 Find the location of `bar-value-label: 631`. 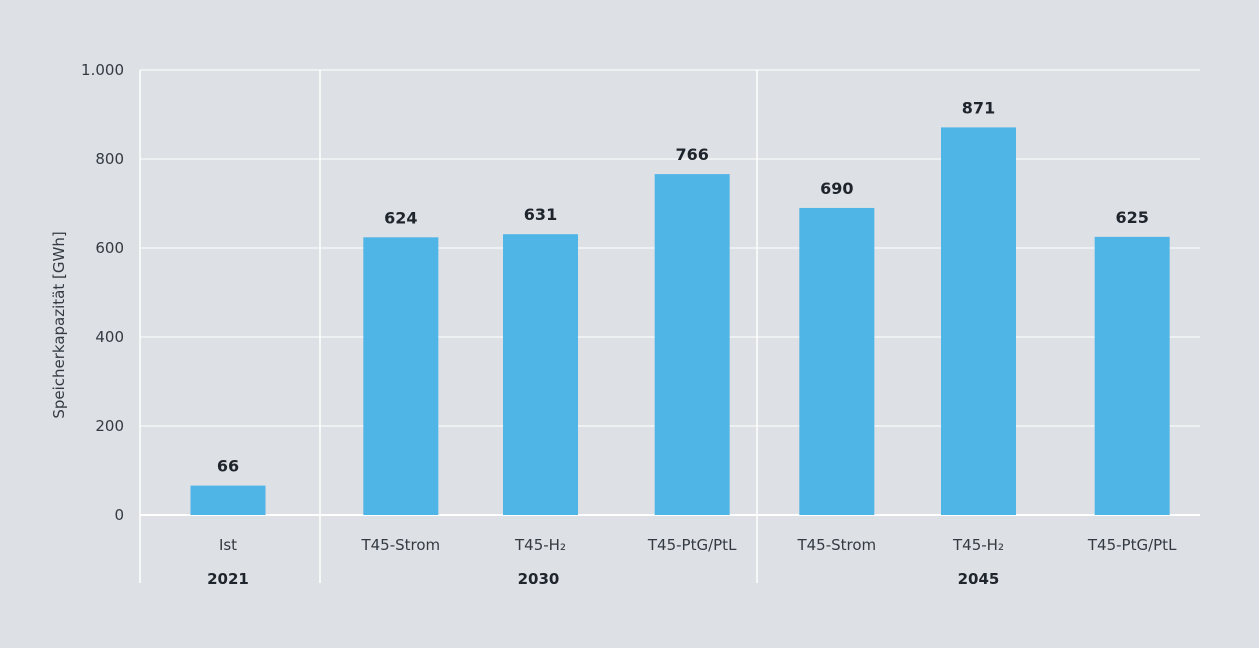

bar-value-label: 631 is located at coordinates (540, 214).